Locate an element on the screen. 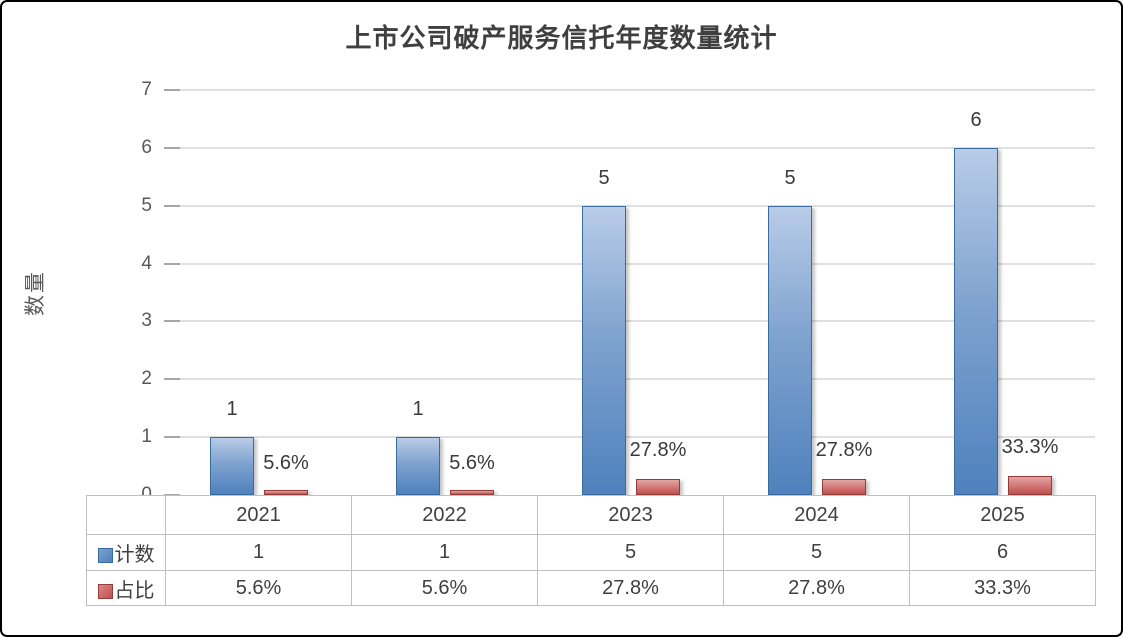  table-cell-count: 6 is located at coordinates (1002, 552).